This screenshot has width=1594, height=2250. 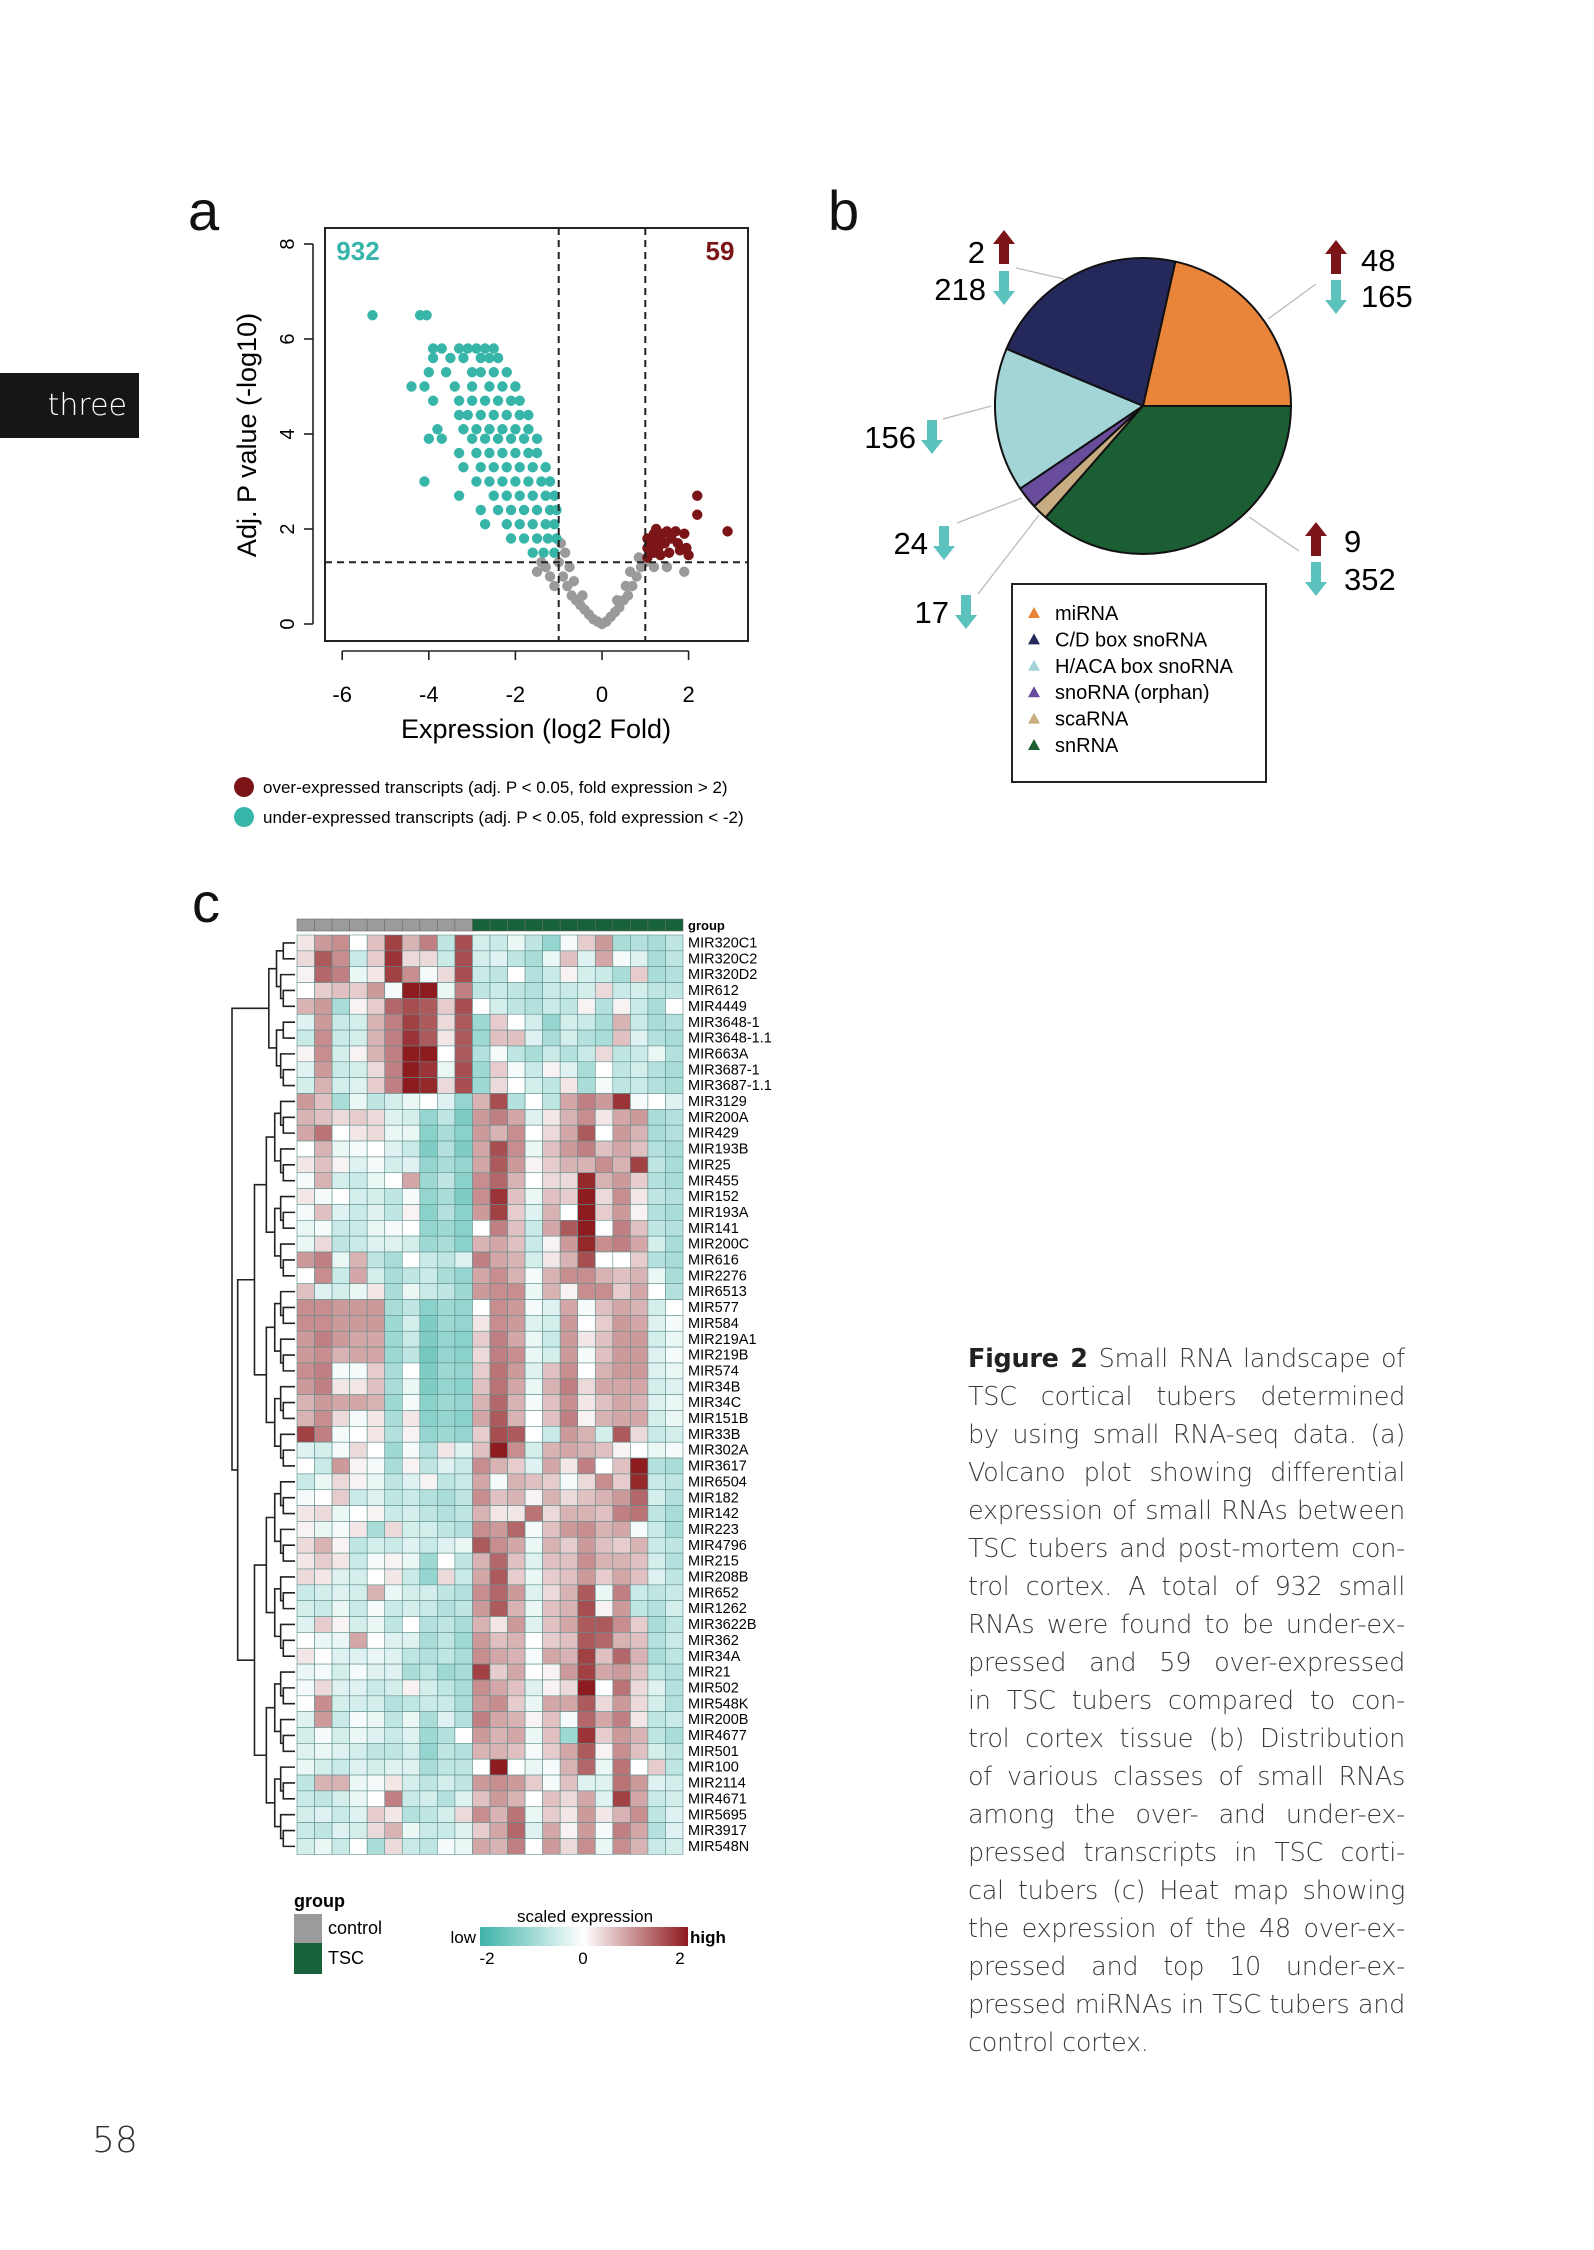 What do you see at coordinates (709, 1165) in the screenshot?
I see `row-label: MIR25` at bounding box center [709, 1165].